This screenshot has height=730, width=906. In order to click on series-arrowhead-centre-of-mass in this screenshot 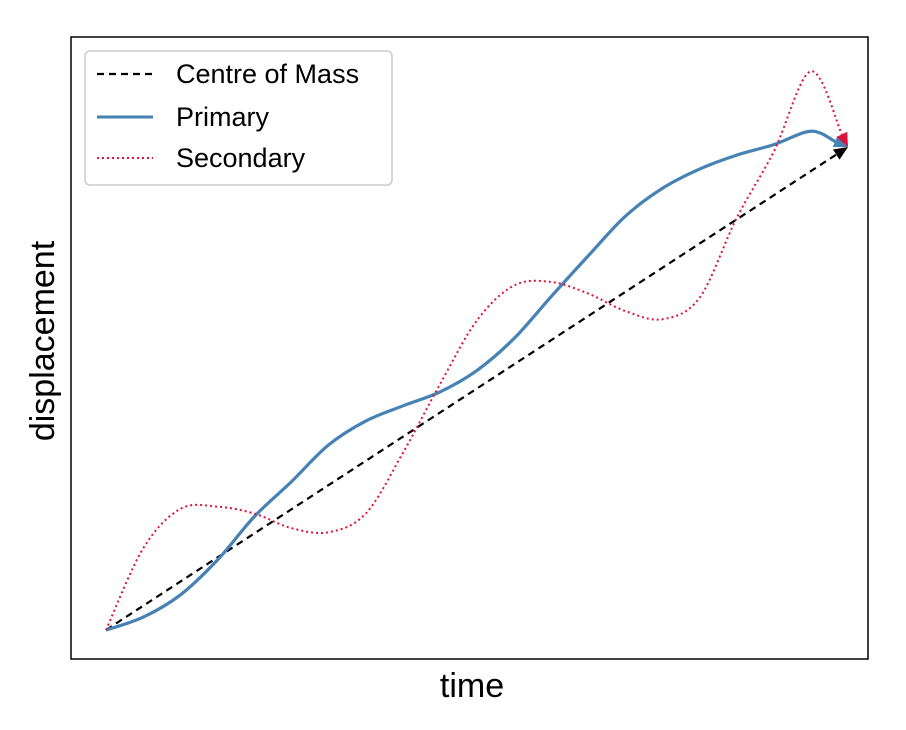, I will do `click(840, 153)`.